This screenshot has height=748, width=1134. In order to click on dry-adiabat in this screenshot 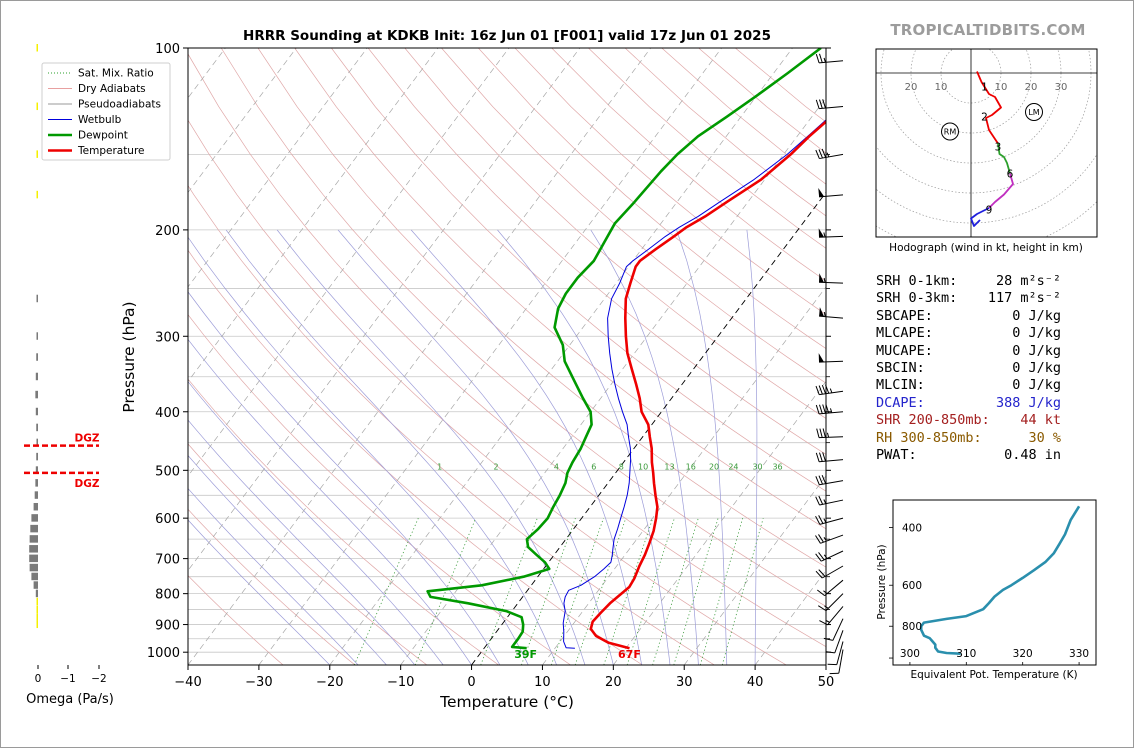, I will do `click(343, 521)`.